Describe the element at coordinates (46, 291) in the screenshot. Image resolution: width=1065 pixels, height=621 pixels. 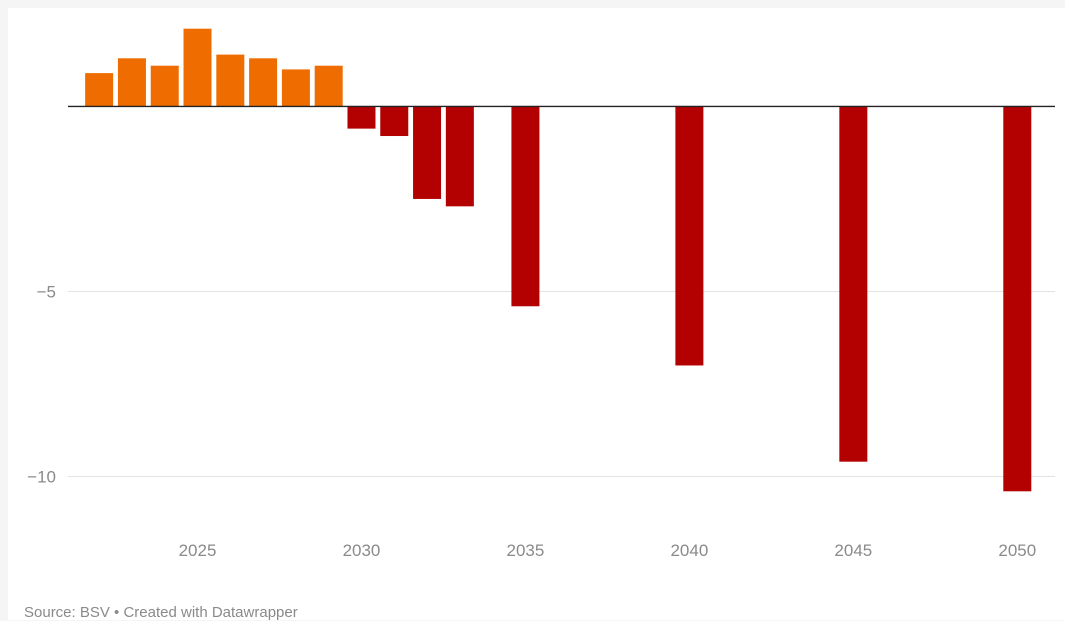
I see `y-tick-label: −5` at that location.